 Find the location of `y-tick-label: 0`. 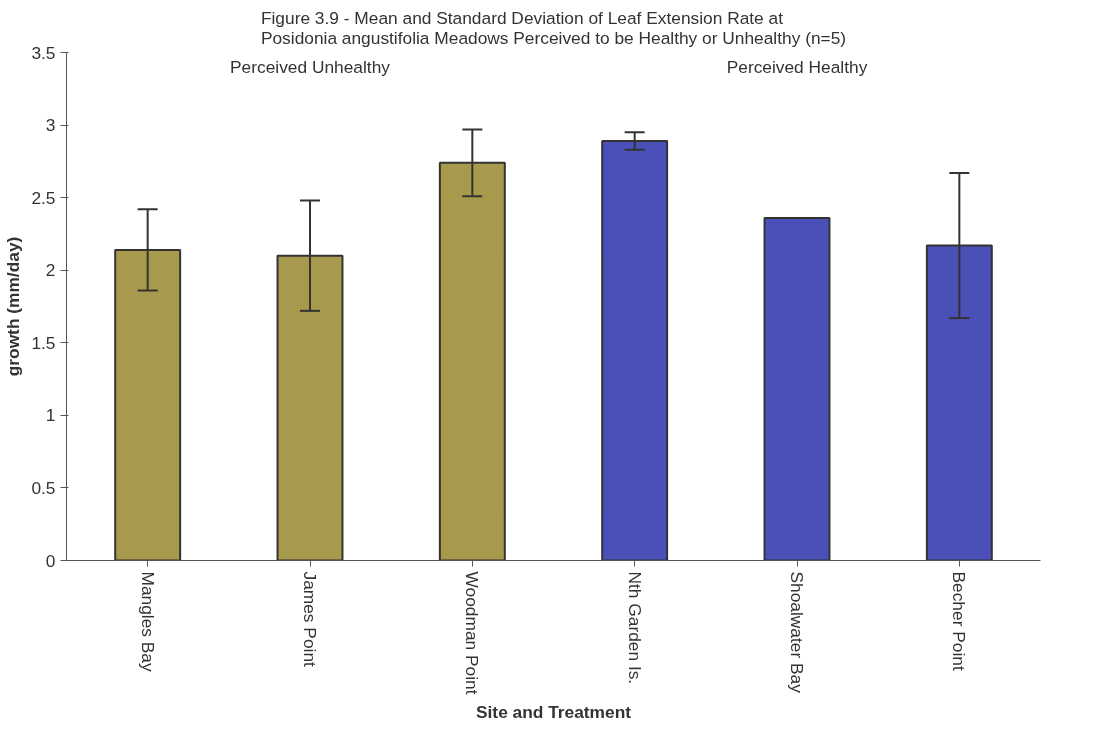

y-tick-label: 0 is located at coordinates (50, 560).